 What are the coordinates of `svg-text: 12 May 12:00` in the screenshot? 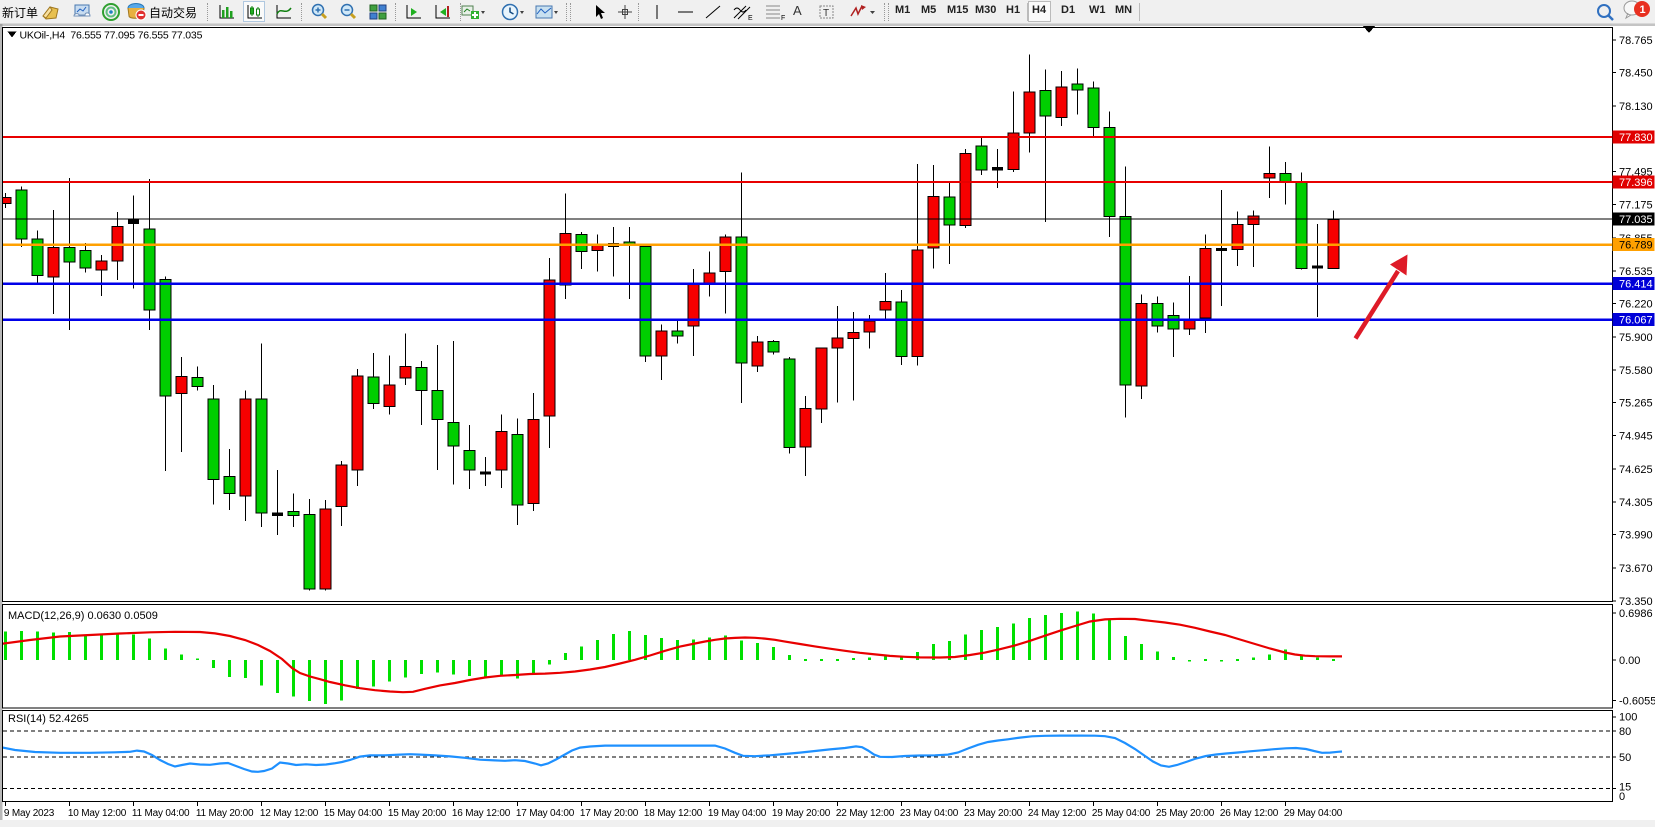 It's located at (289, 813).